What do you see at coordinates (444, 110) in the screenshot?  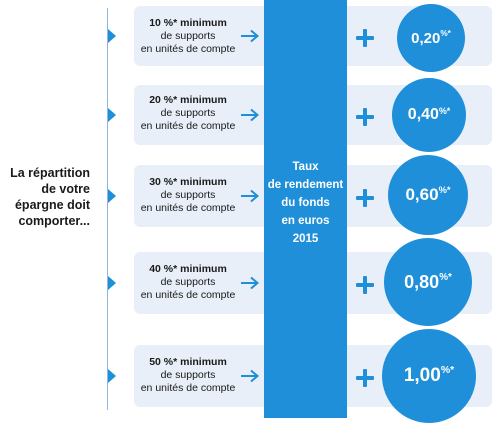 I see `bonus-suffix-2: %*` at bounding box center [444, 110].